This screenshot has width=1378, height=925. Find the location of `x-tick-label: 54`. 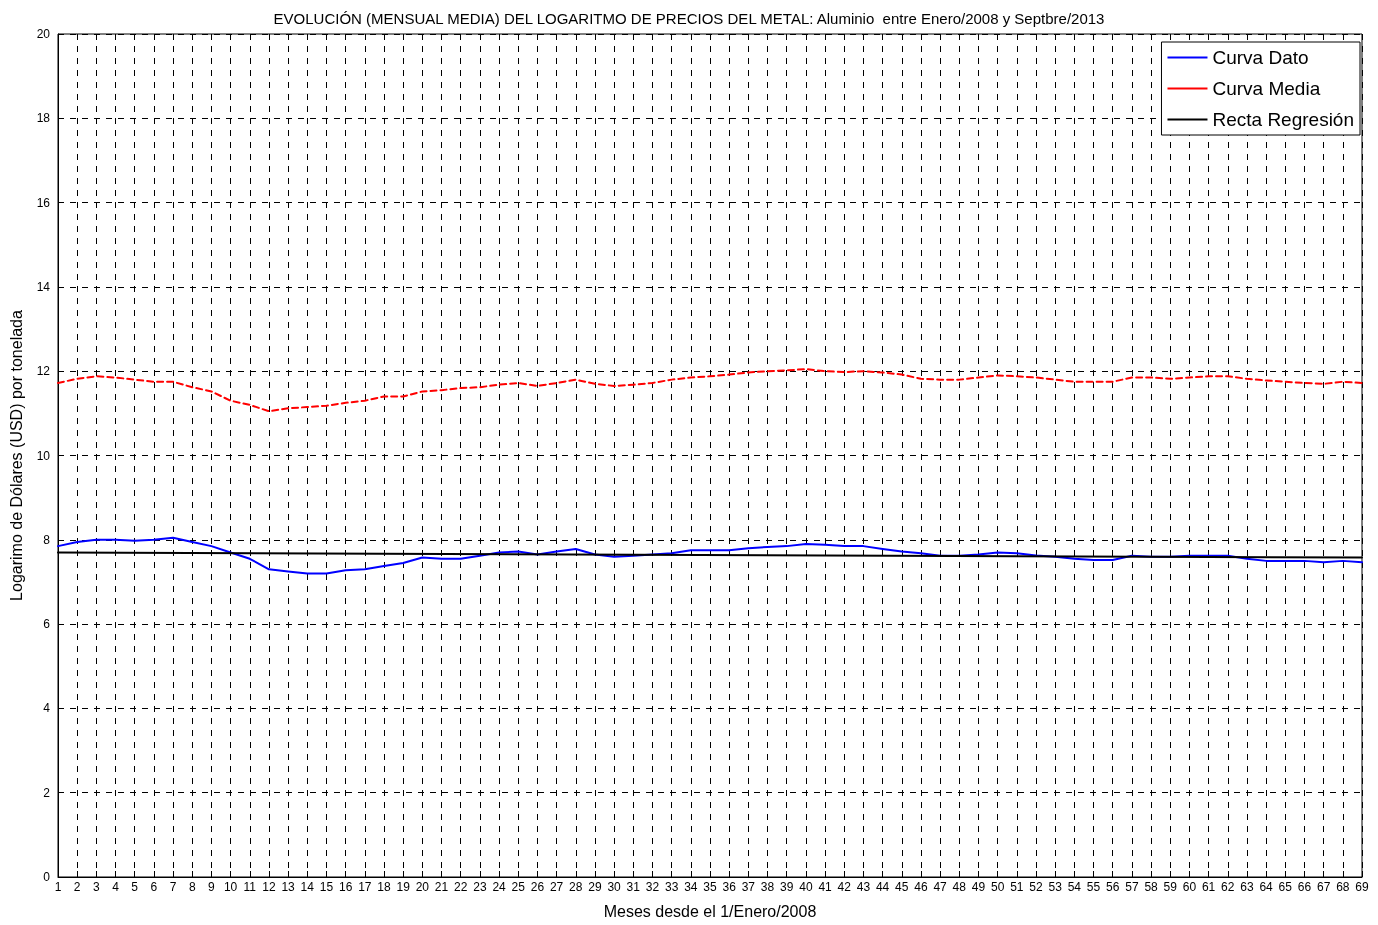

x-tick-label: 54 is located at coordinates (1074, 887).